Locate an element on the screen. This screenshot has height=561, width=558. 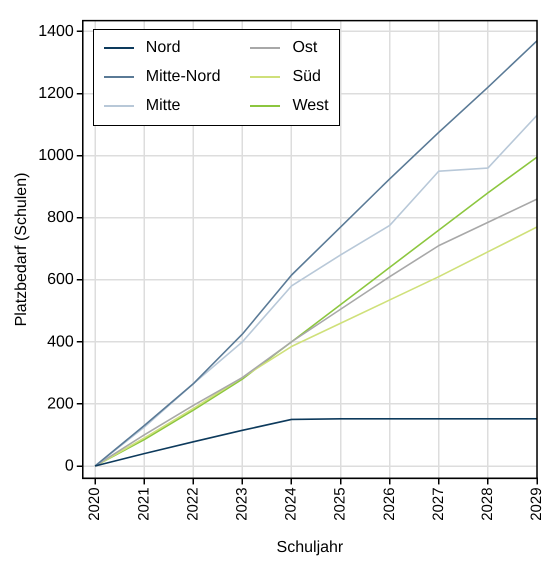
y-axis-title: Platzbedarf (Schulen) is located at coordinates (21, 249).